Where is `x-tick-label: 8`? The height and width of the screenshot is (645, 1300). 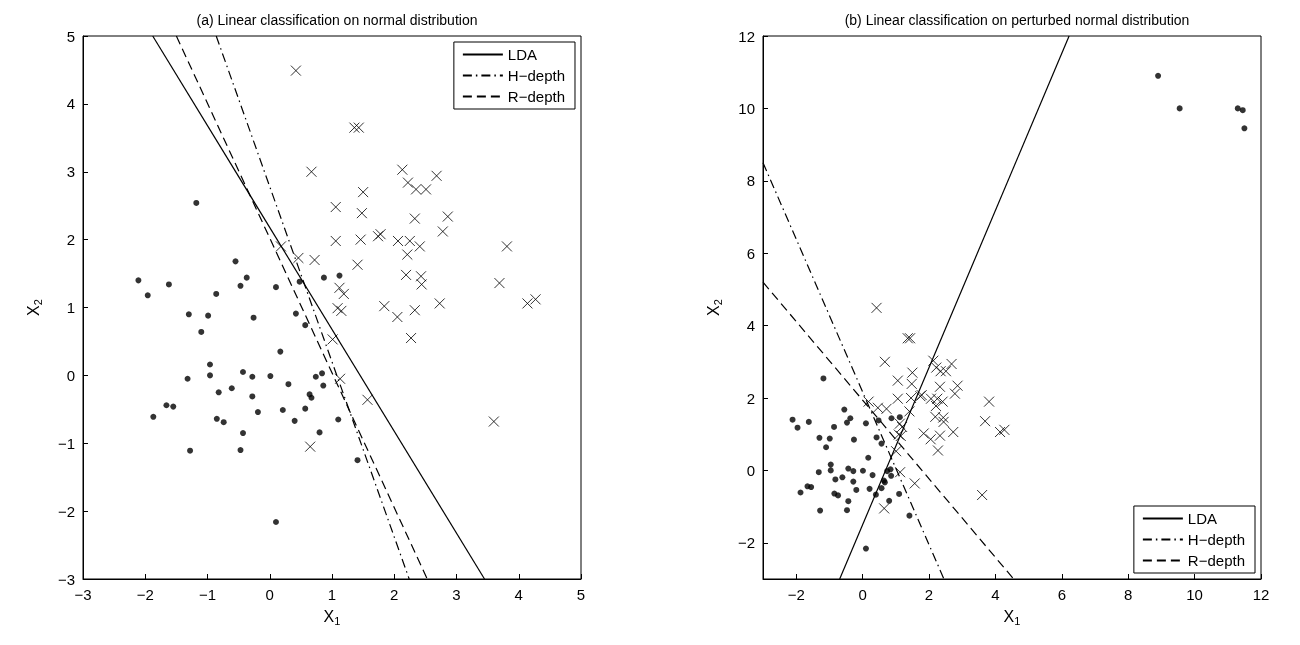
x-tick-label: 8 is located at coordinates (1128, 594).